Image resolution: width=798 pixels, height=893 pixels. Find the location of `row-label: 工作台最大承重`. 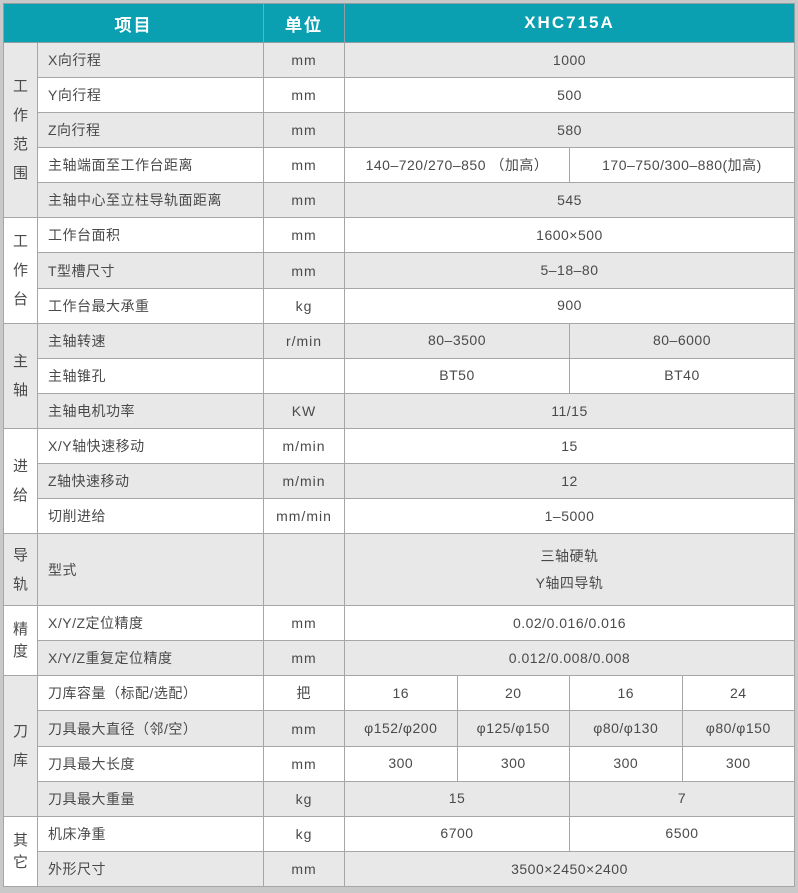

row-label: 工作台最大承重 is located at coordinates (150, 305).